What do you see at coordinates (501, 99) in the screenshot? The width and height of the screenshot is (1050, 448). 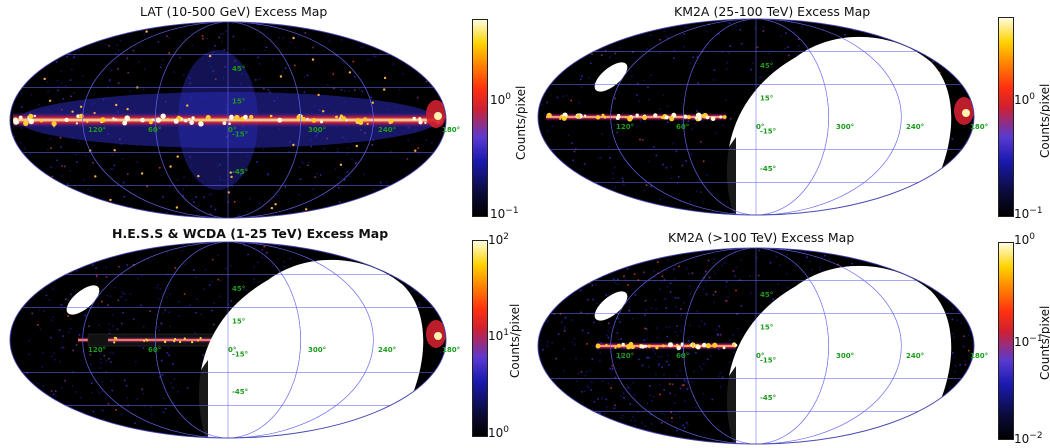 I see `panel-1-tick-1: 100` at bounding box center [501, 99].